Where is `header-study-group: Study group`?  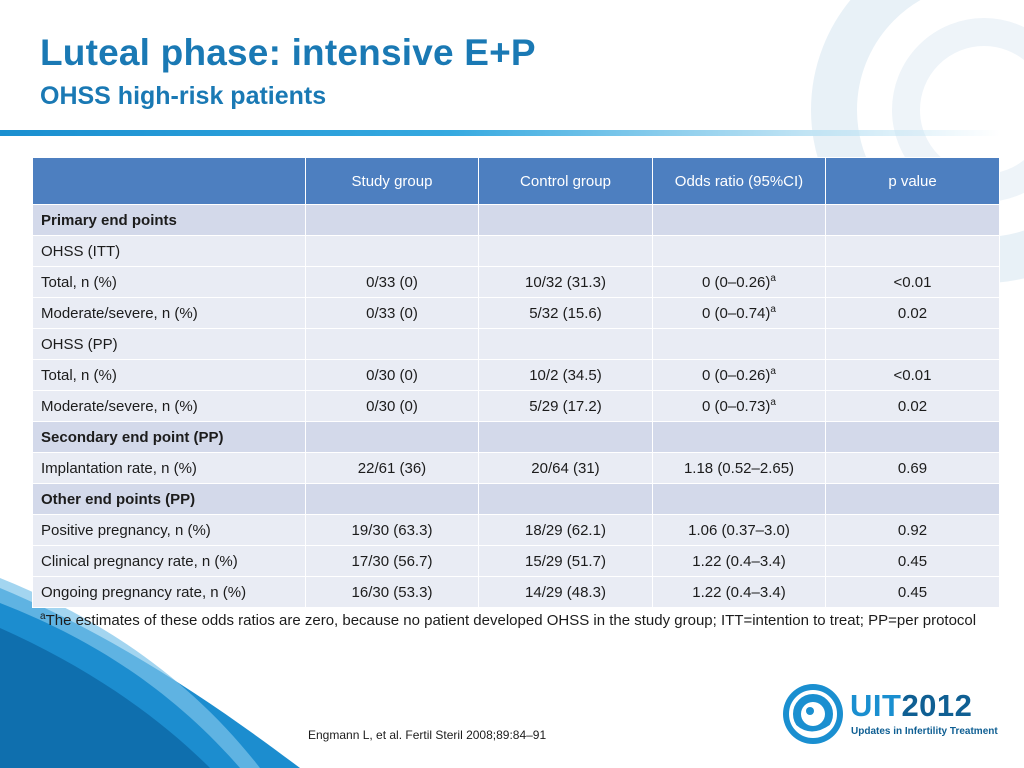 header-study-group: Study group is located at coordinates (392, 181).